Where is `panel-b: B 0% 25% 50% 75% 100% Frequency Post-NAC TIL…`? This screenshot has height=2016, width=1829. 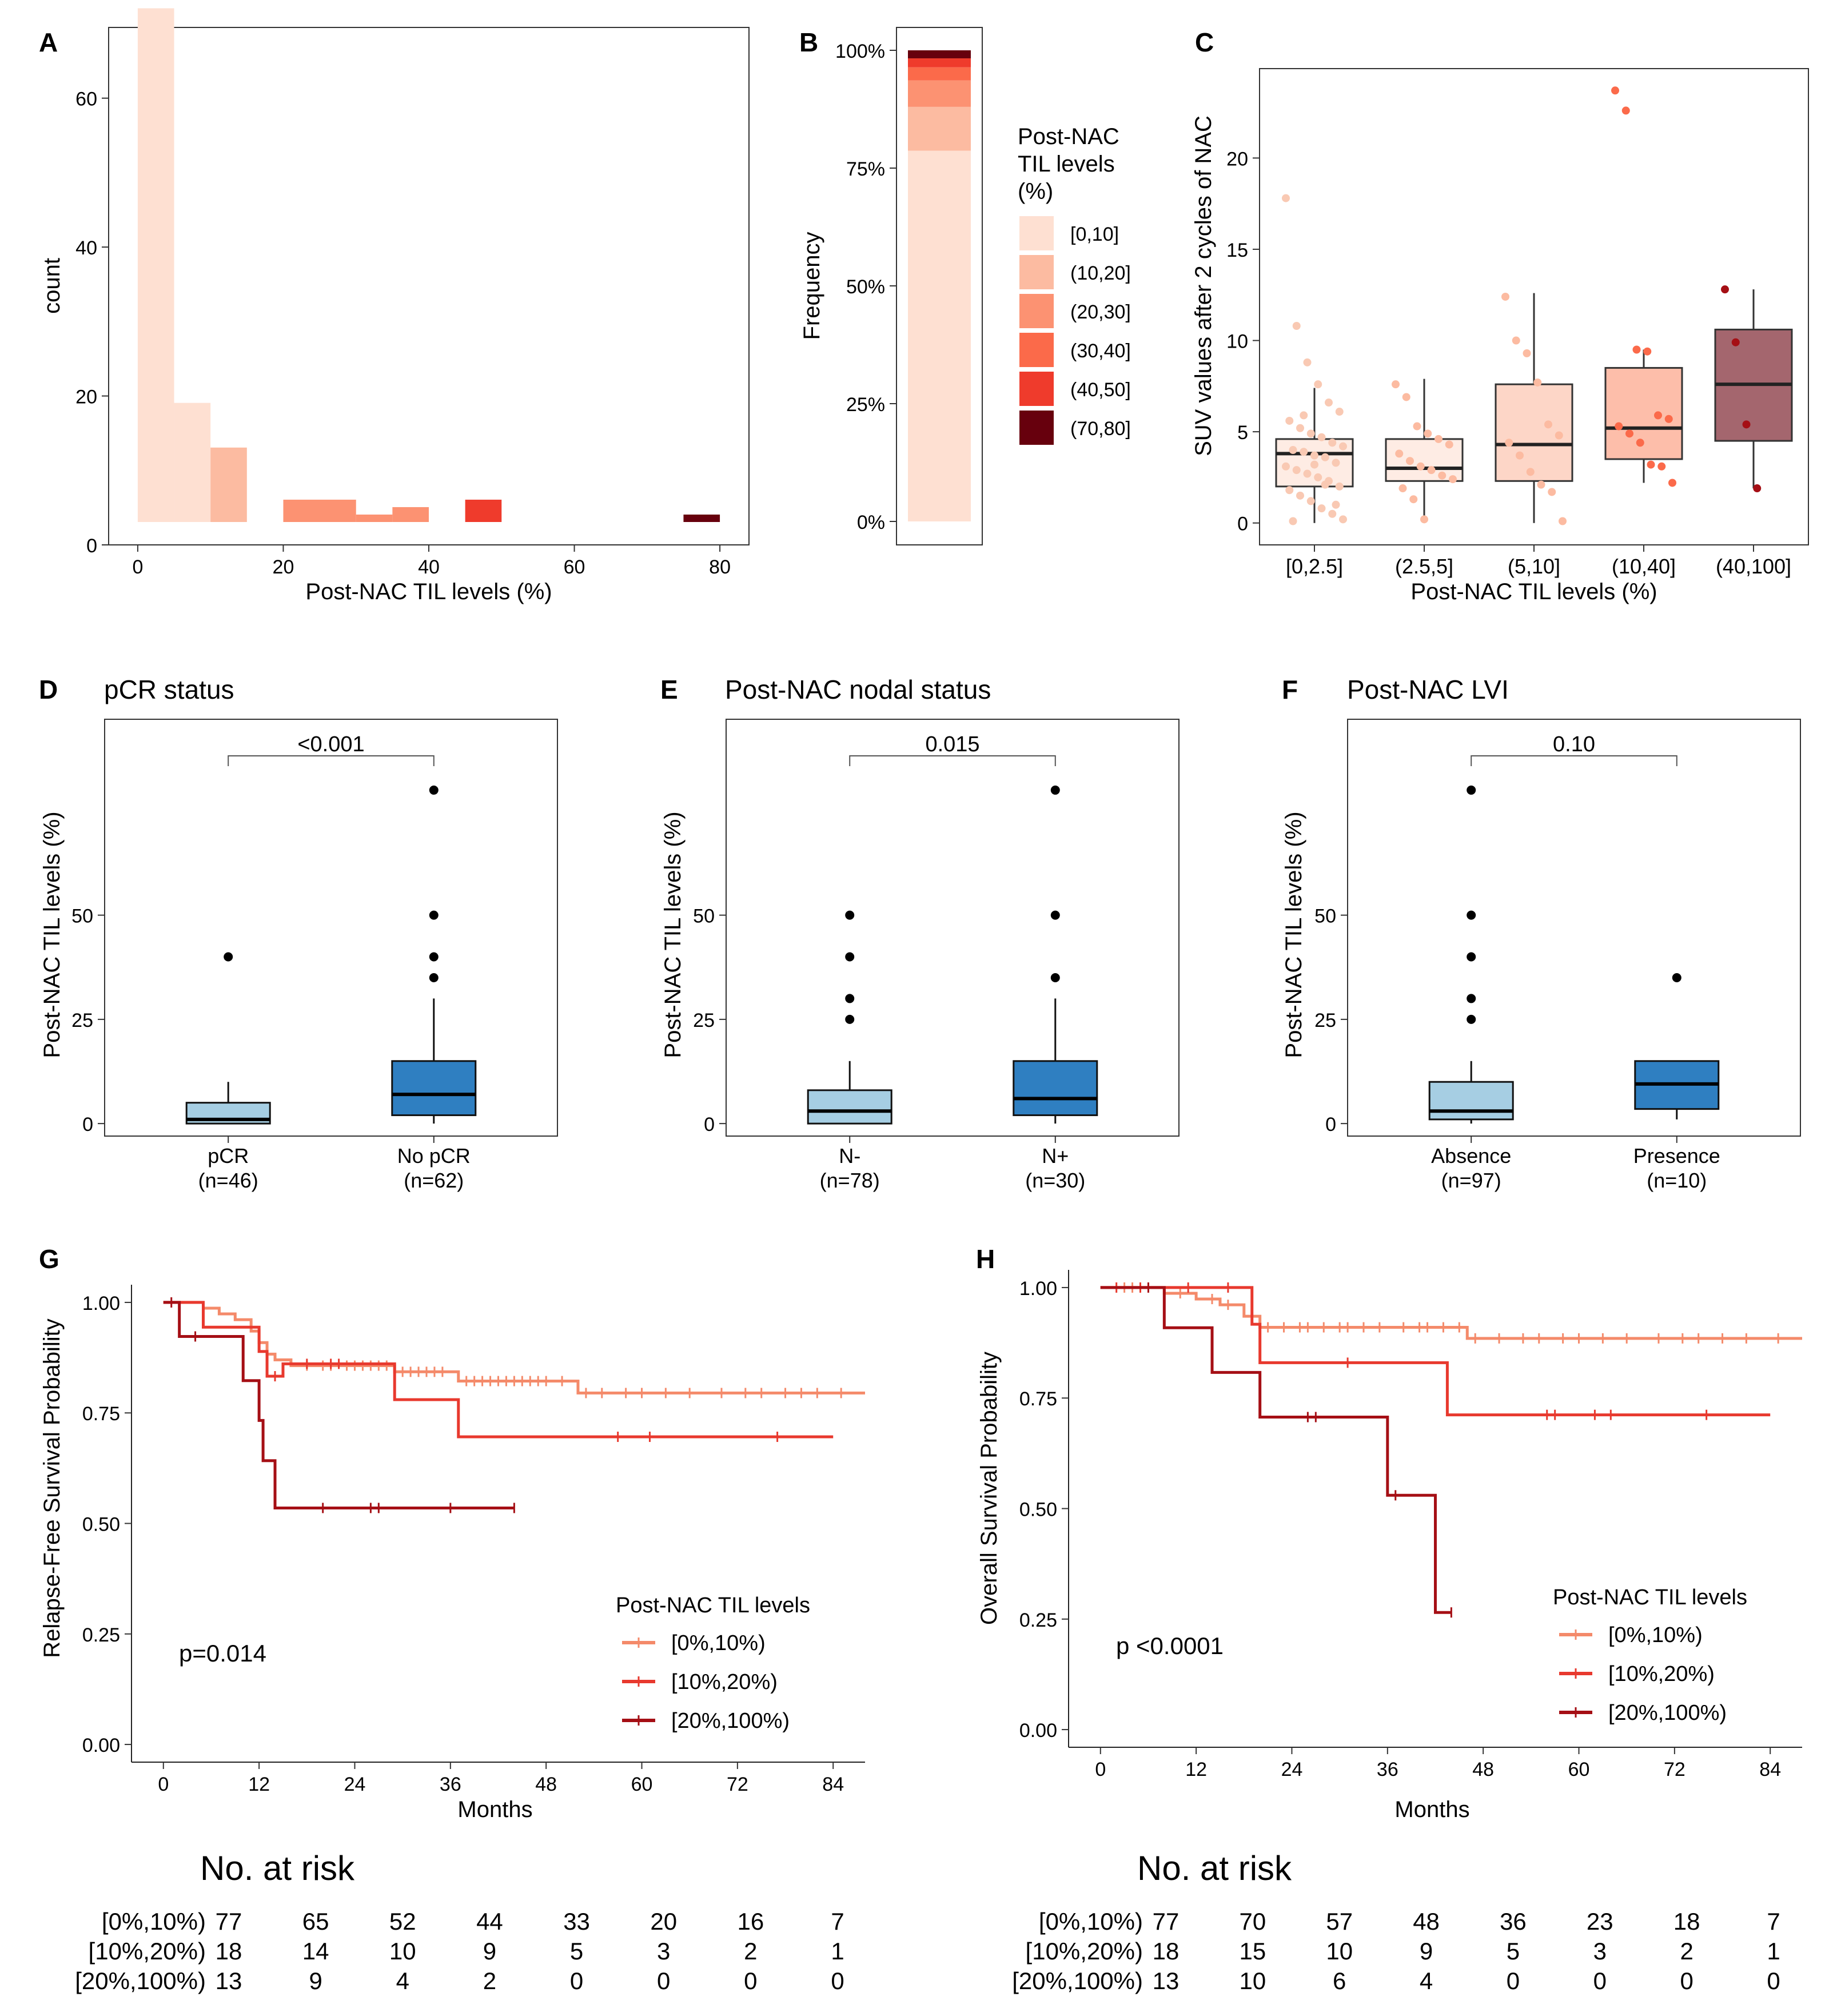
panel-b: B 0% 25% 50% 75% 100% Frequency Post-NAC TIL… is located at coordinates (965, 286).